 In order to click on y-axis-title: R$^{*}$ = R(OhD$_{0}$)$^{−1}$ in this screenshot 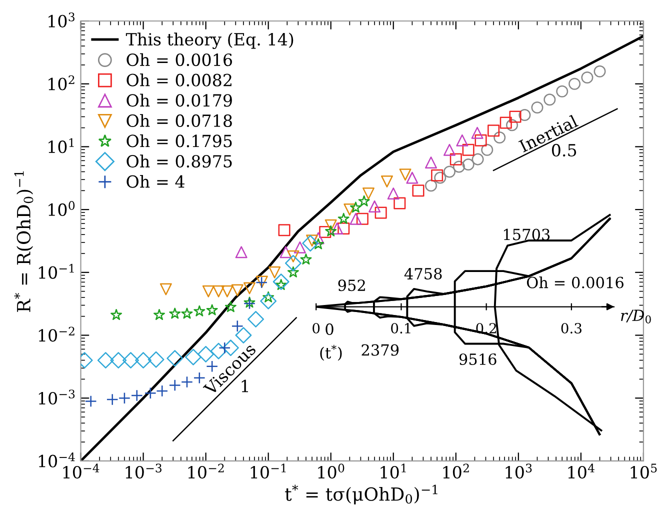, I will do `click(24, 241)`.